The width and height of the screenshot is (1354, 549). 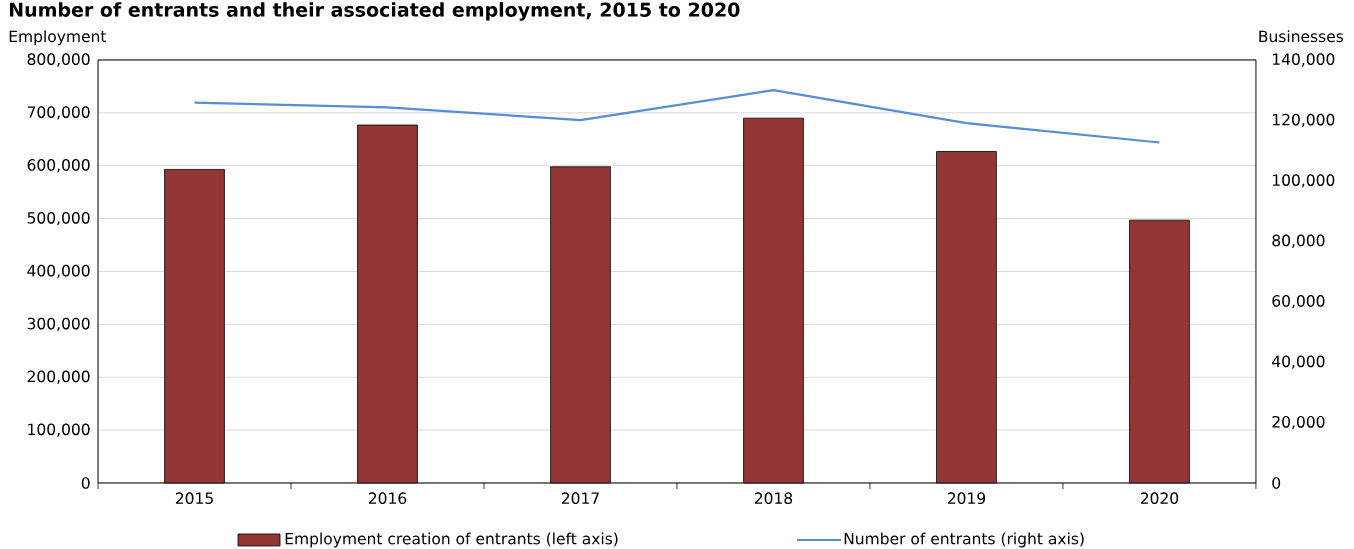 What do you see at coordinates (1301, 36) in the screenshot?
I see `y2-axis-title: Businesses` at bounding box center [1301, 36].